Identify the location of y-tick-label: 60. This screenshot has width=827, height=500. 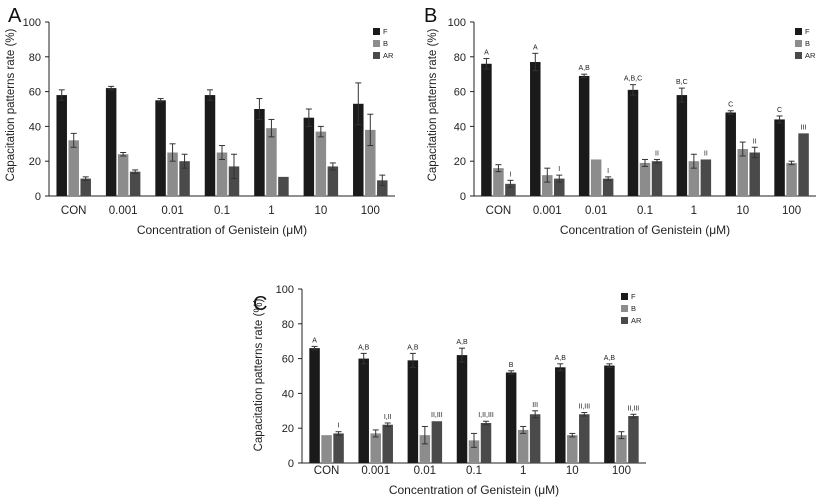
(35, 93).